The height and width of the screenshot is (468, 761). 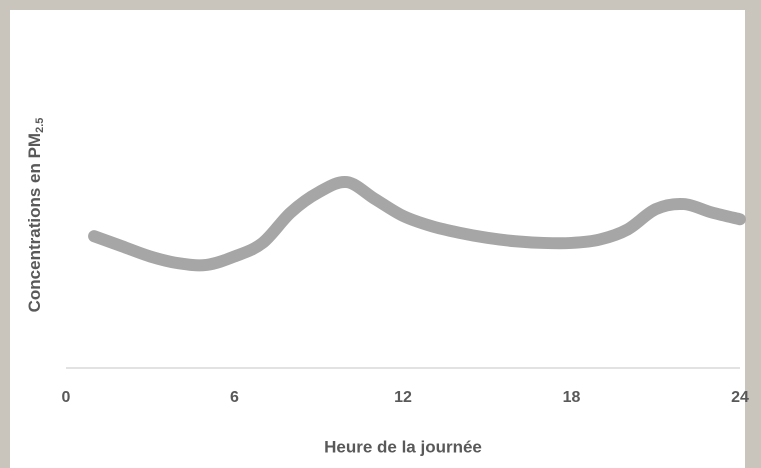 What do you see at coordinates (66, 397) in the screenshot?
I see `x-tick-label: 0` at bounding box center [66, 397].